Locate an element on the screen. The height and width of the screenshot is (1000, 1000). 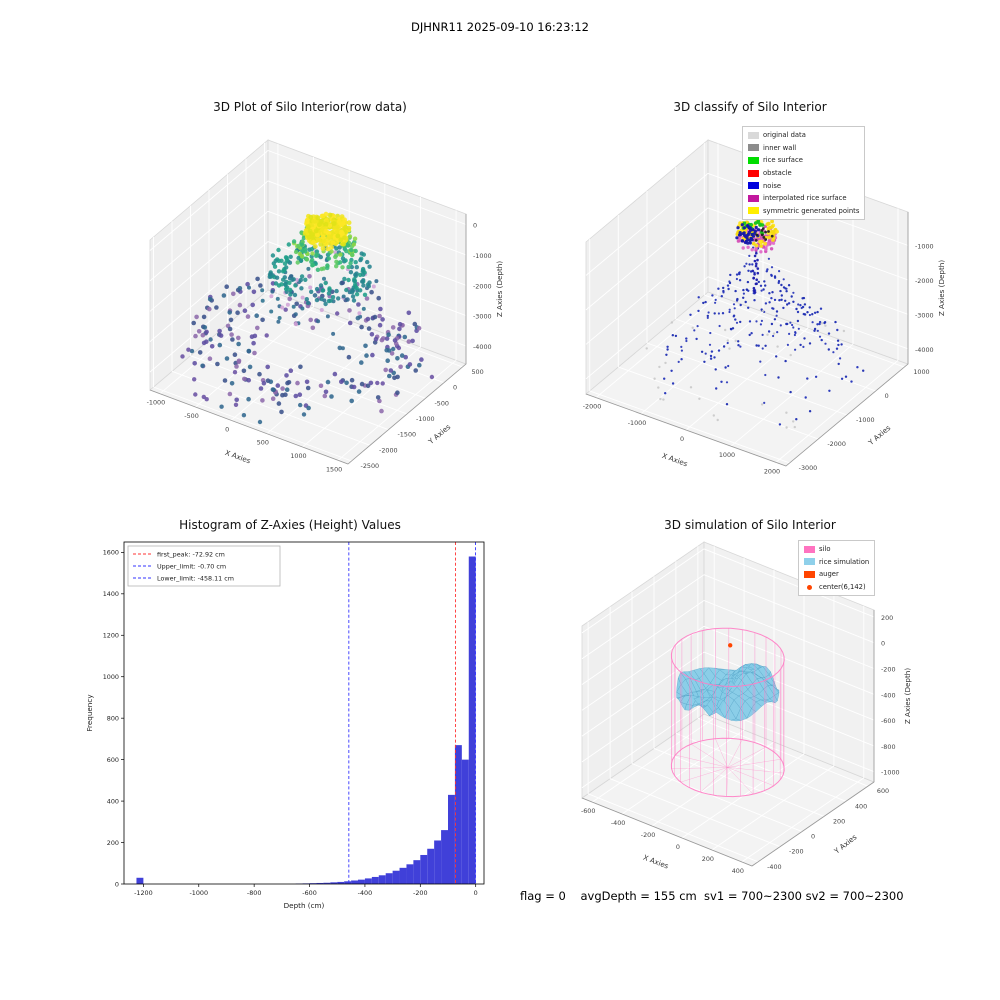
plot-simulation-title: 3D simulation of Silo Interior is located at coordinates (750, 525).